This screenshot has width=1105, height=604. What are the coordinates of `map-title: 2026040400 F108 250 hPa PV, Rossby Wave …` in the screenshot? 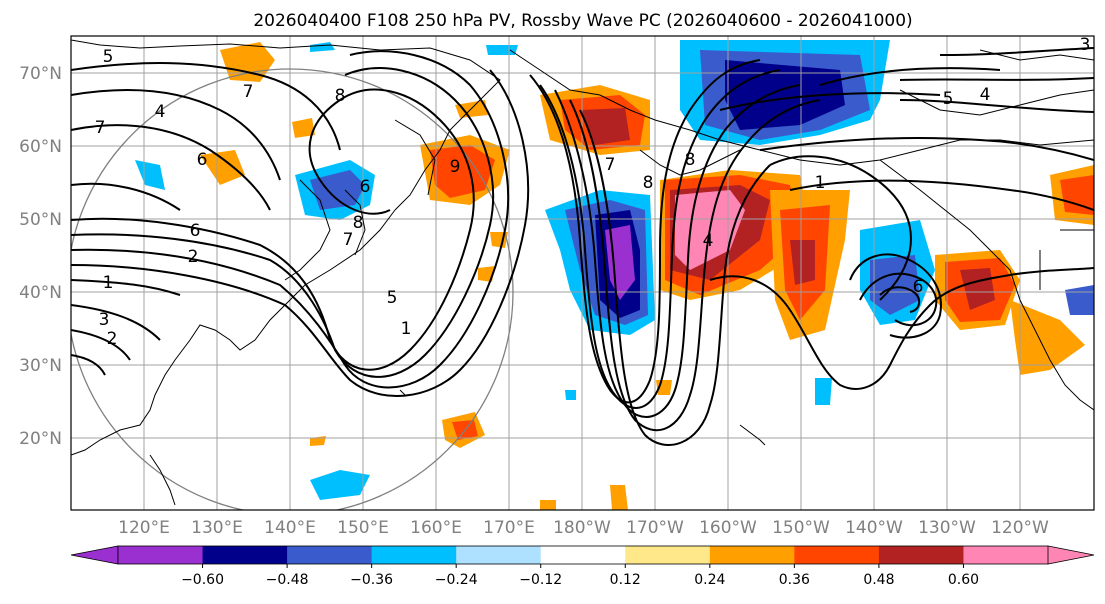 It's located at (582, 21).